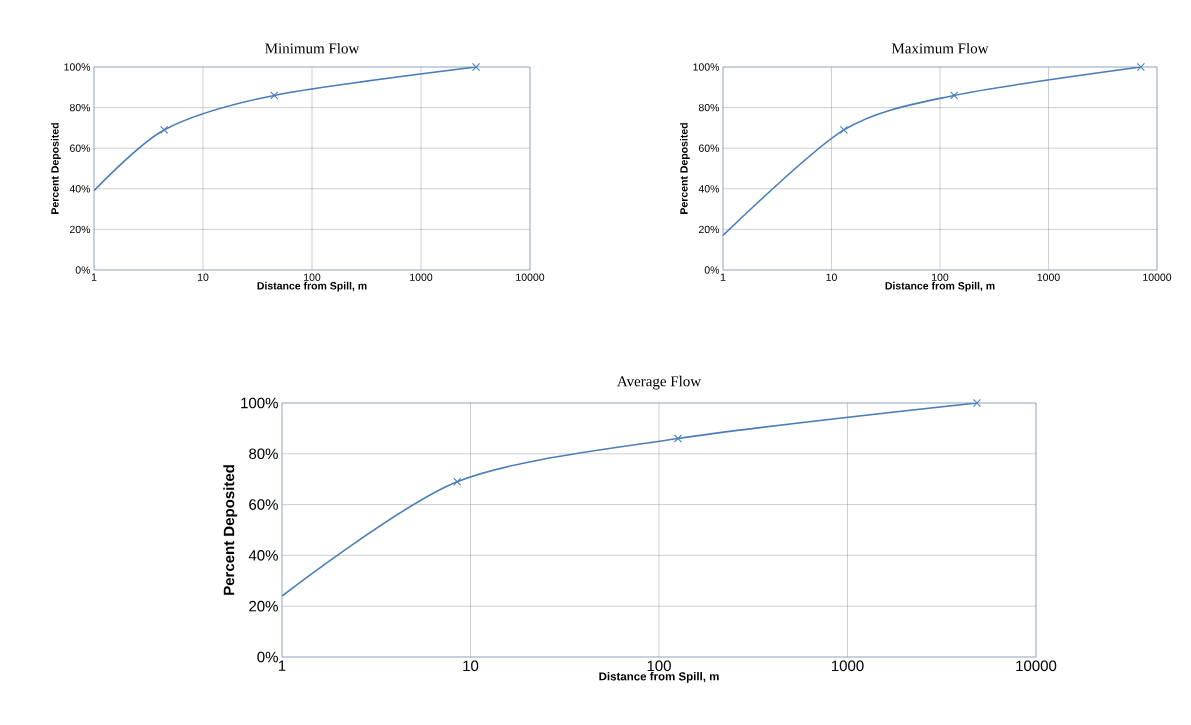 The width and height of the screenshot is (1191, 725). Describe the element at coordinates (659, 382) in the screenshot. I see `chart-title: Average Flow` at that location.